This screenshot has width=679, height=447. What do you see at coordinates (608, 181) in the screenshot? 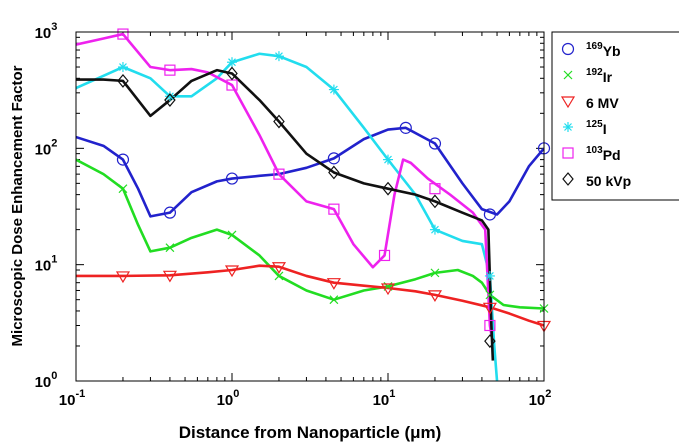
I see `legend-label-50-kvp: 50 kVp` at bounding box center [608, 181].